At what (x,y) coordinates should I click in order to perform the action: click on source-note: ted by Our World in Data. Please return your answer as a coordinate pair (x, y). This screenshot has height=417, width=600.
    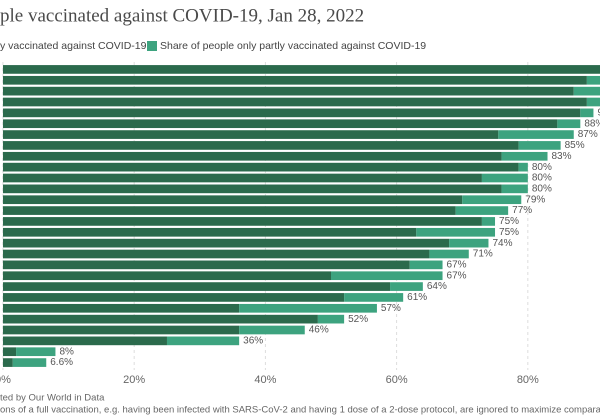
    Looking at the image, I should click on (52, 398).